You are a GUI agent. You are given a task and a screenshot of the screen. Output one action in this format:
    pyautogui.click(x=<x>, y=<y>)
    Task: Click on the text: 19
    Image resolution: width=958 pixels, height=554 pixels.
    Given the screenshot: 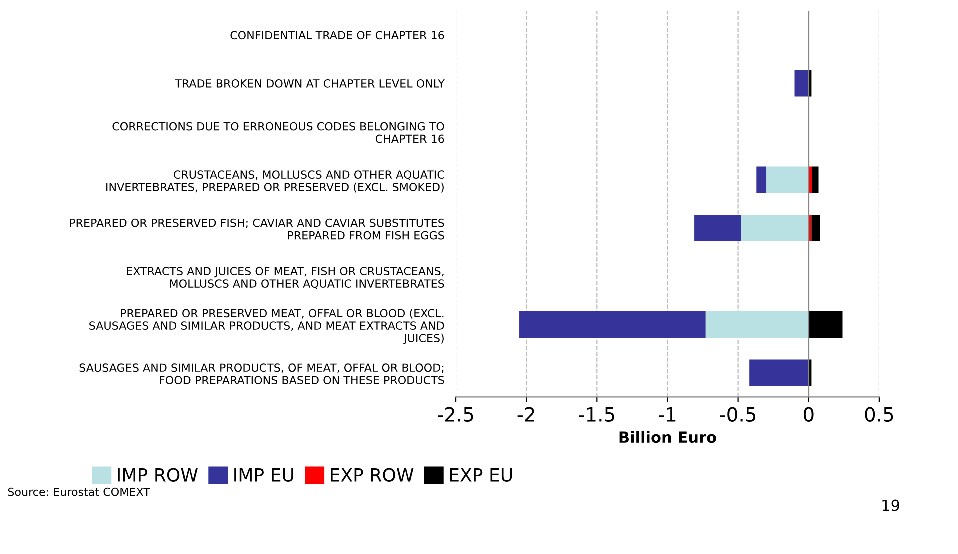 What is the action you would take?
    pyautogui.click(x=891, y=506)
    